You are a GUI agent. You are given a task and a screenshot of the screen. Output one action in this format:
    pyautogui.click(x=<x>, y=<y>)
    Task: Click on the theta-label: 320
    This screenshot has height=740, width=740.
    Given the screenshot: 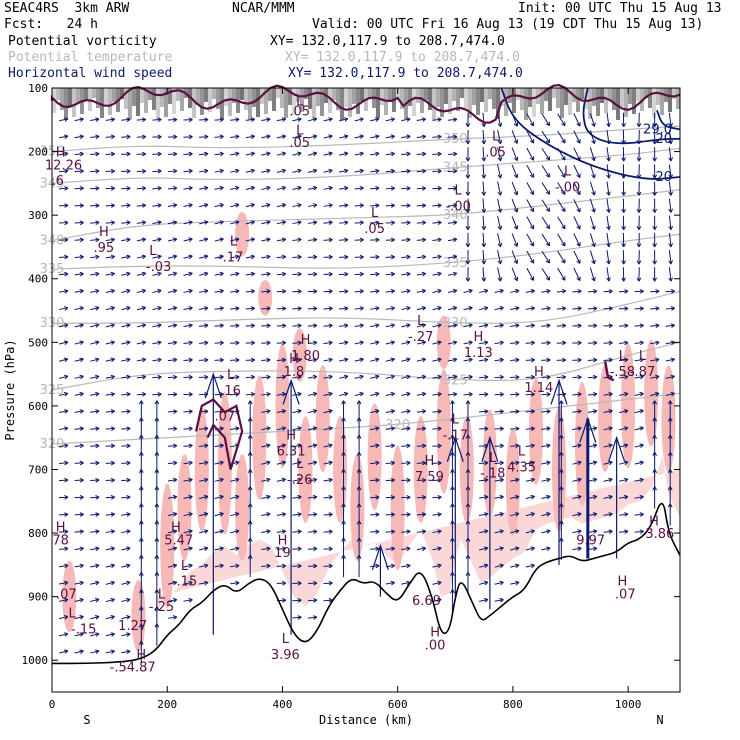 What is the action you would take?
    pyautogui.click(x=397, y=425)
    